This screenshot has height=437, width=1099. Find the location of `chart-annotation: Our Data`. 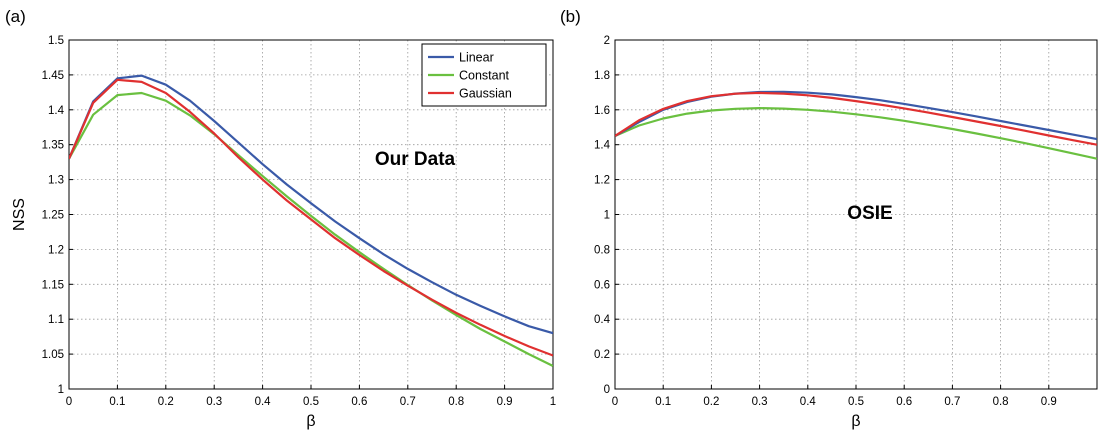

chart-annotation: Our Data is located at coordinates (415, 159).